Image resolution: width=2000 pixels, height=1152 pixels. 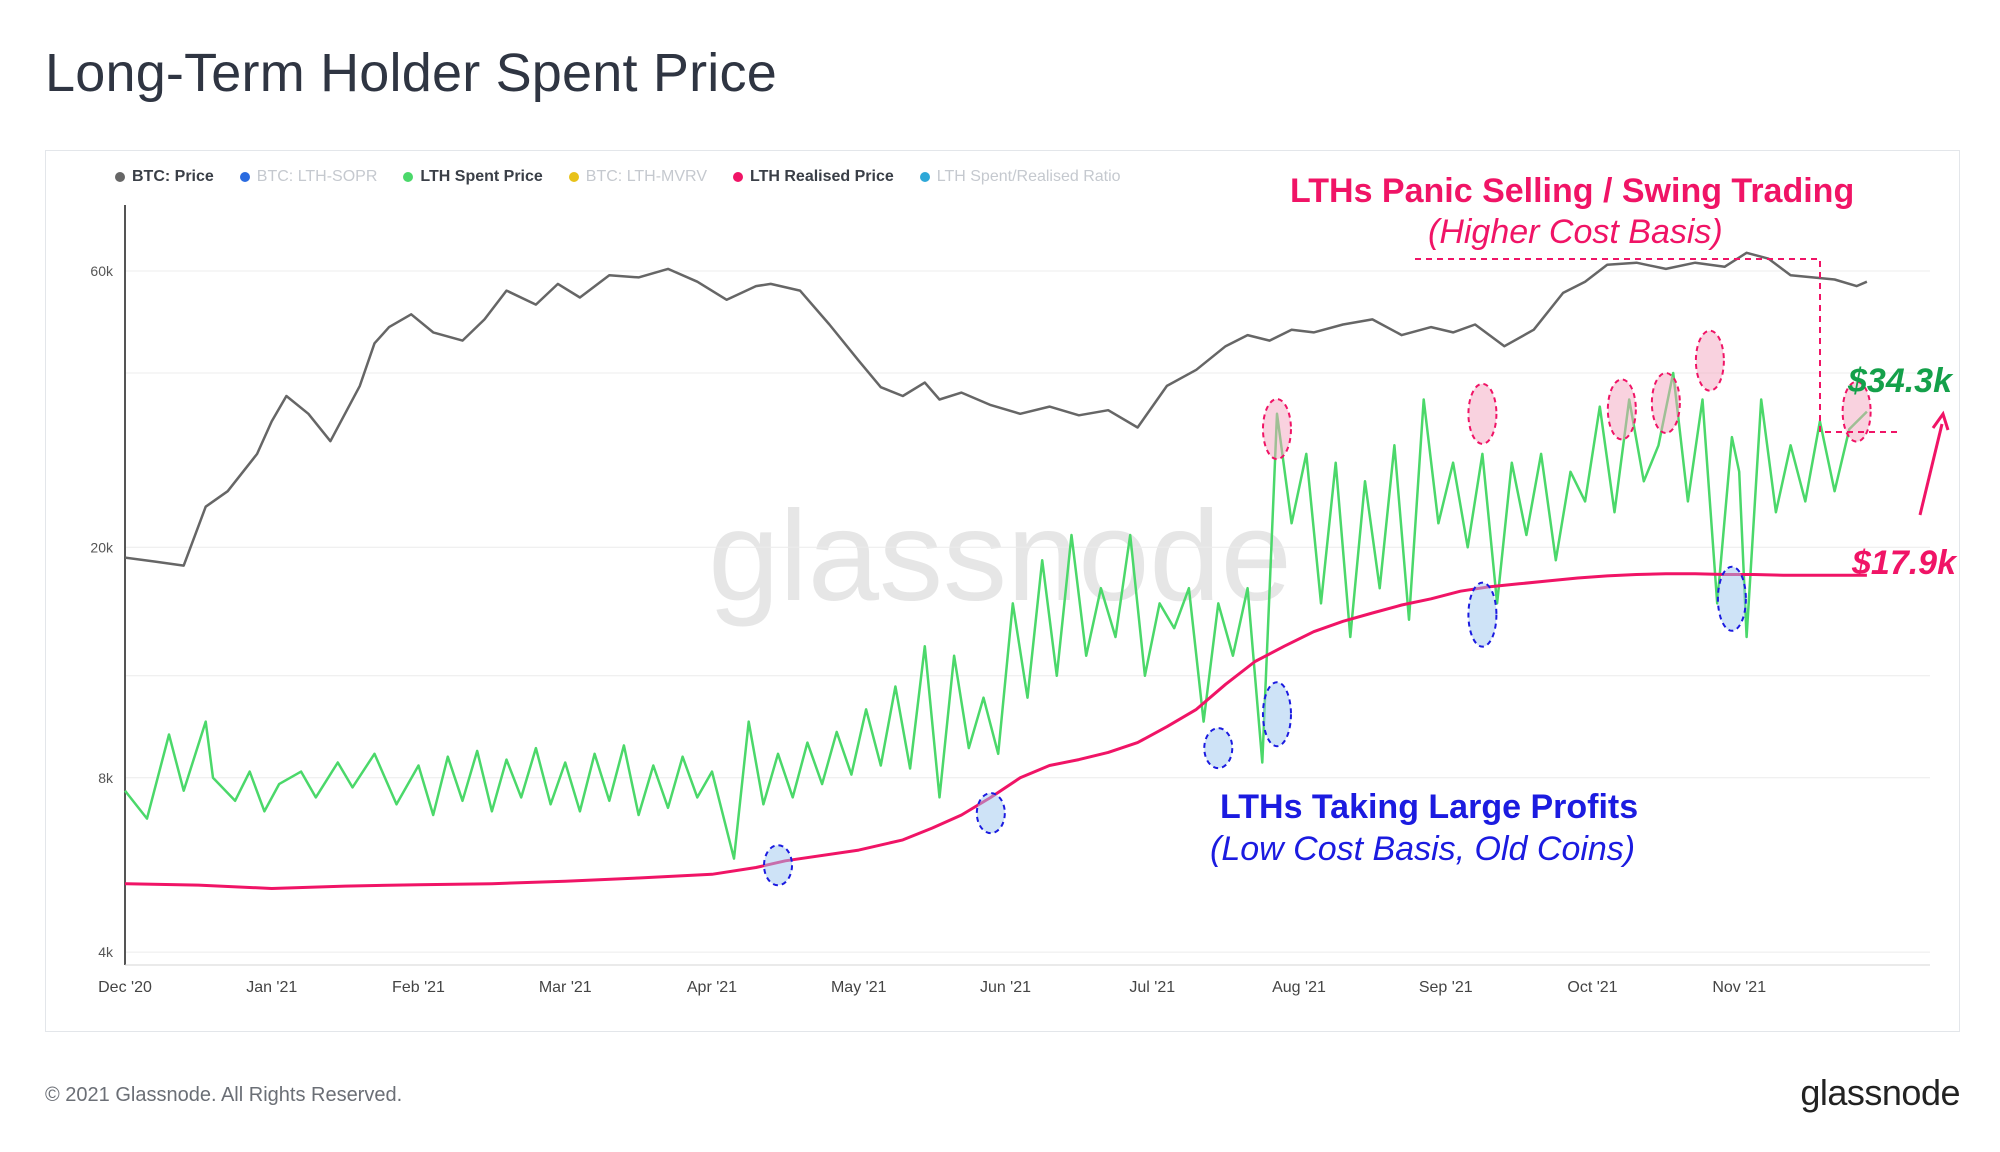 What do you see at coordinates (1940, 420) in the screenshot?
I see `rise-arrow-head` at bounding box center [1940, 420].